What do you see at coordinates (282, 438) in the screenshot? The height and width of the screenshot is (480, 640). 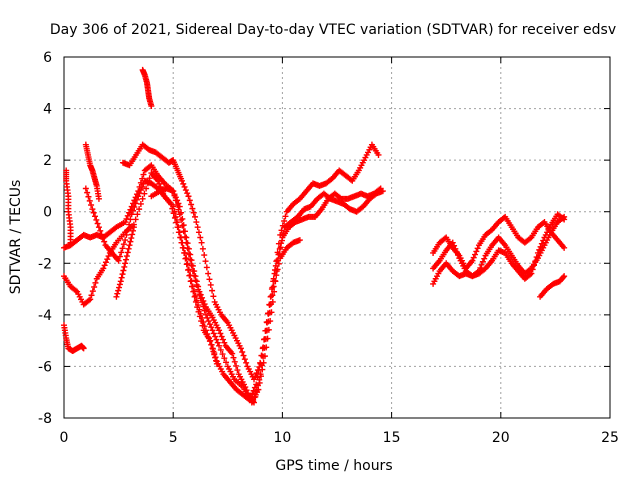 I see `x-tick-label: 10` at bounding box center [282, 438].